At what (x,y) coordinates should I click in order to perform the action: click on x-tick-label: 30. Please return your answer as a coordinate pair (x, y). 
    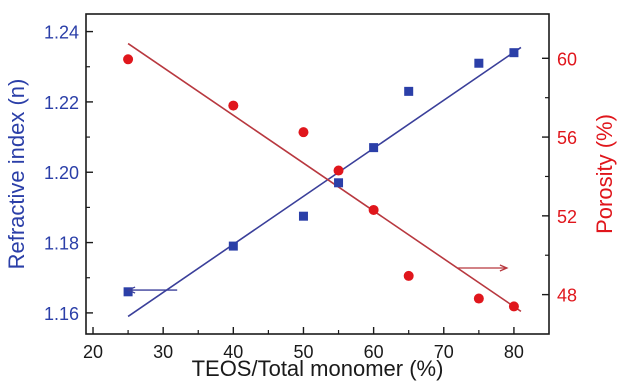
    Looking at the image, I should click on (163, 352).